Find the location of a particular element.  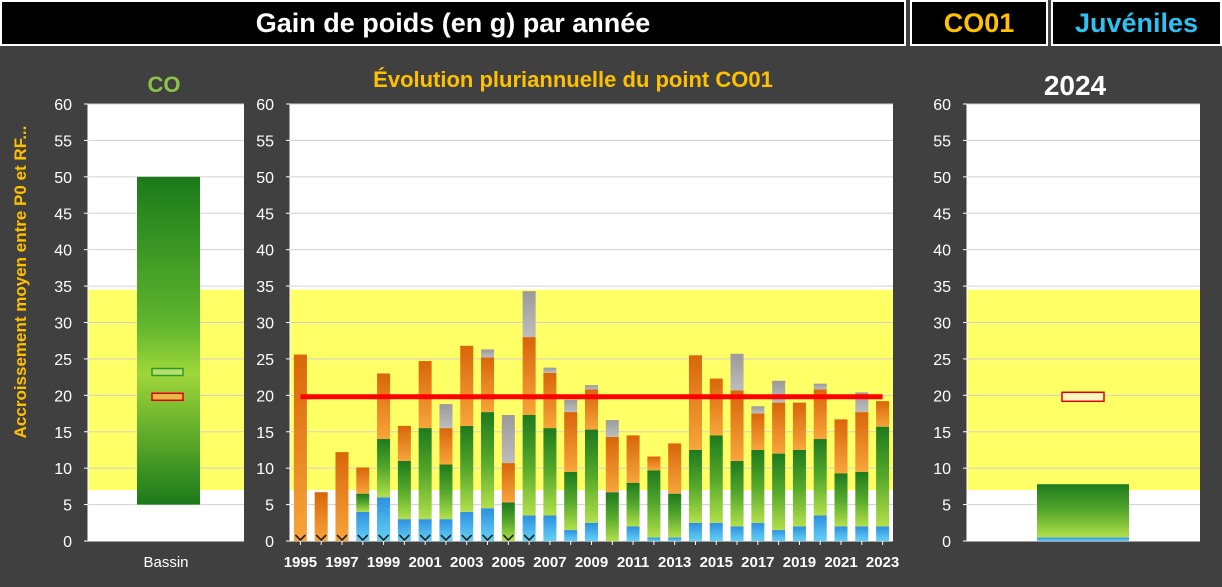

bar-orange-2014 is located at coordinates (695, 402).